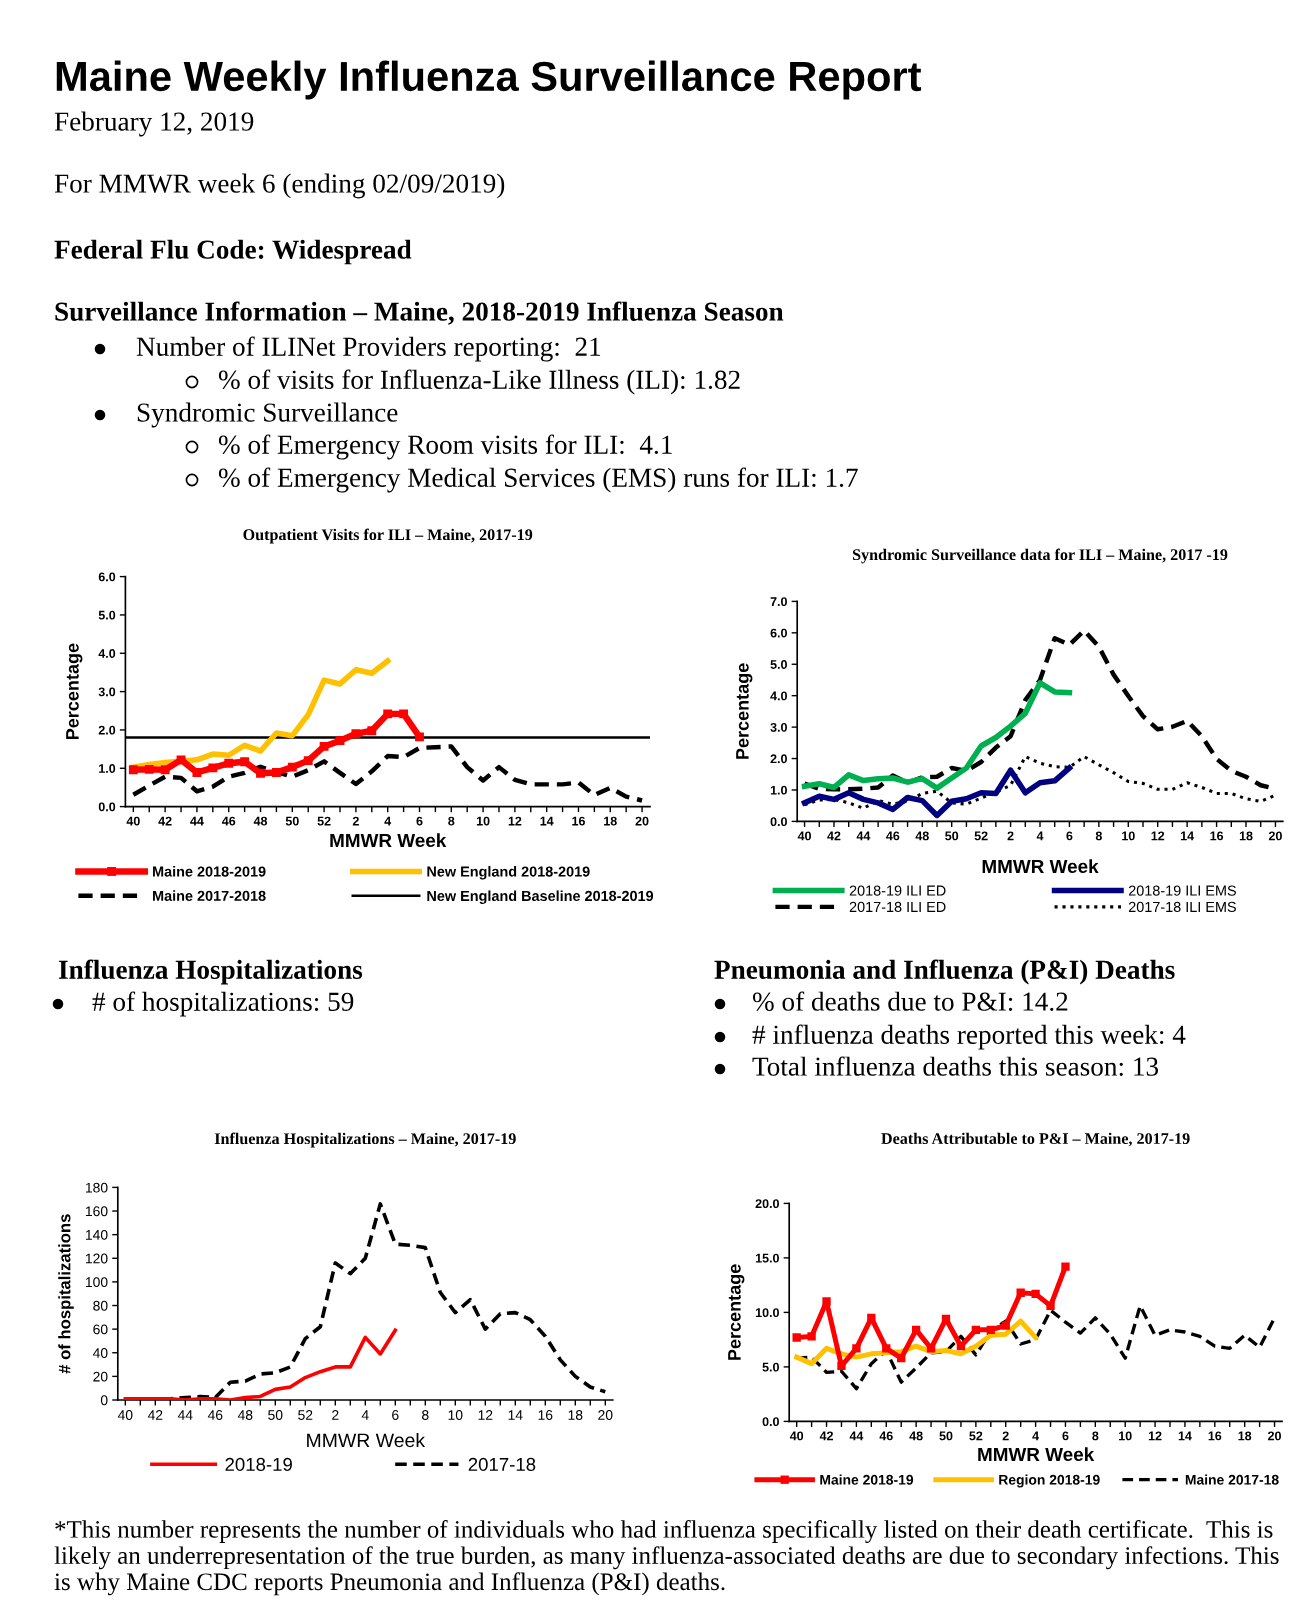 Image resolution: width=1298 pixels, height=1620 pixels. Describe the element at coordinates (365, 1140) in the screenshot. I see `chart-title: Influenza Hospitalizations – Maine, 2017-19` at that location.